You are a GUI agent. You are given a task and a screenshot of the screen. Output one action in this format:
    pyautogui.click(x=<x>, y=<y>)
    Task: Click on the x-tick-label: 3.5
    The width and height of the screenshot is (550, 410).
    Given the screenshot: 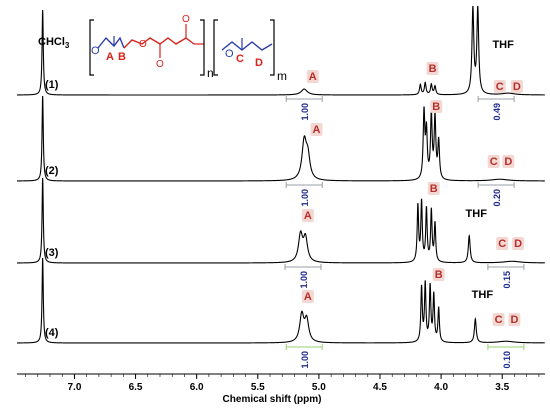 What is the action you would take?
    pyautogui.click(x=502, y=387)
    